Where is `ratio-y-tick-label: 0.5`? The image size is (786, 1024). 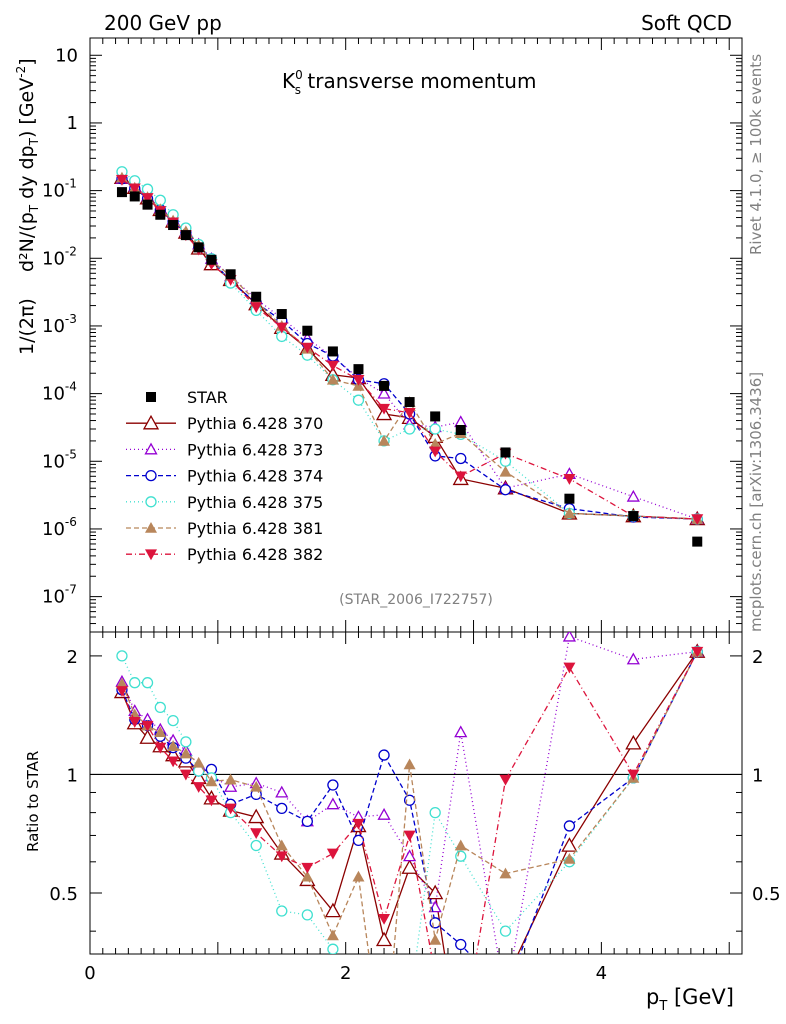
ratio-y-tick-label: 0.5 is located at coordinates (63, 894).